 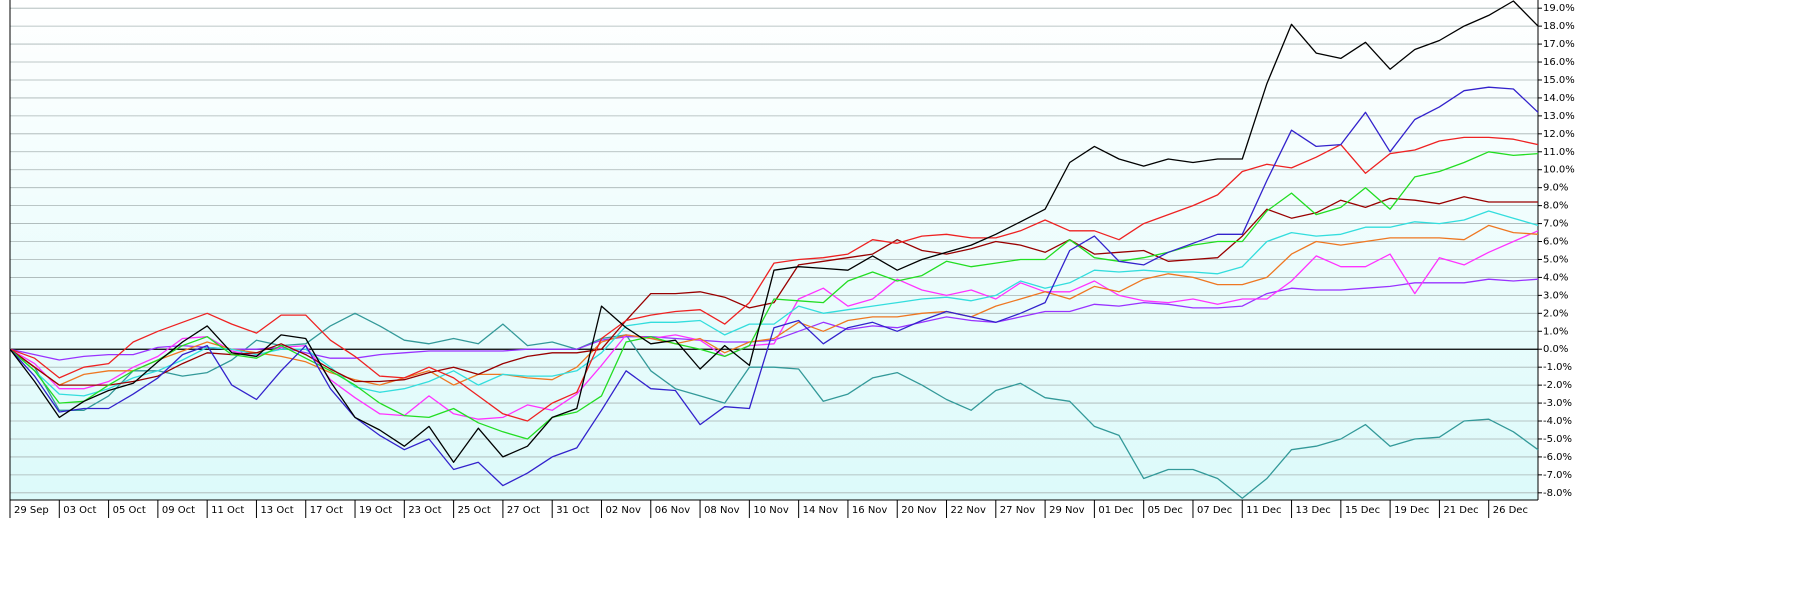 What do you see at coordinates (1510, 510) in the screenshot?
I see `x-tick-label: 26 Dec` at bounding box center [1510, 510].